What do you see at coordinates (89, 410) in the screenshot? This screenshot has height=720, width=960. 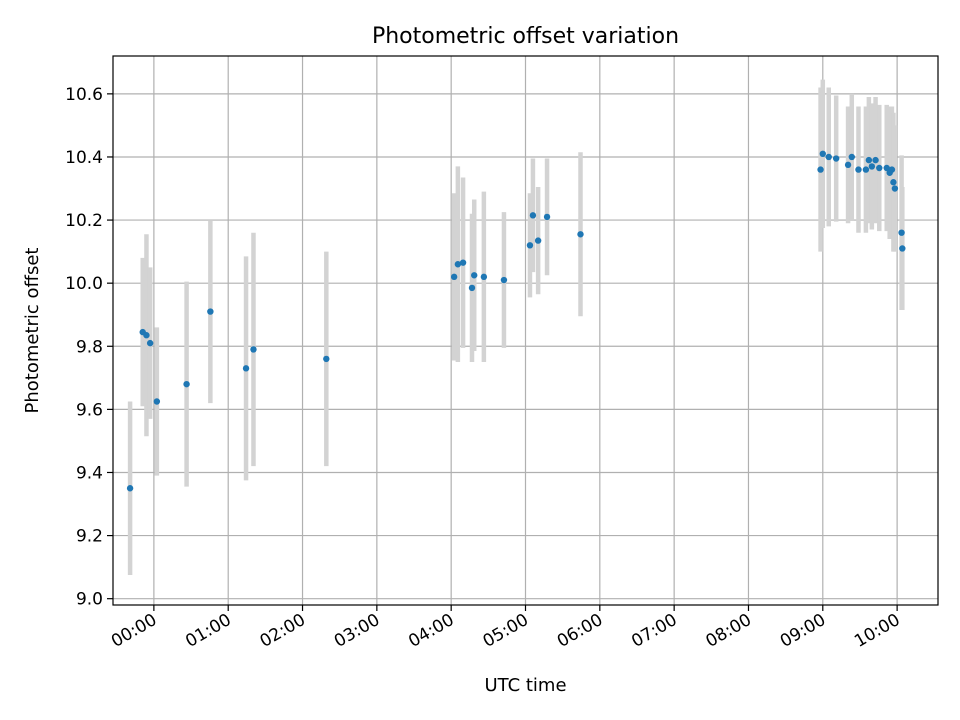 I see `y-tick-label: 9.6` at bounding box center [89, 410].